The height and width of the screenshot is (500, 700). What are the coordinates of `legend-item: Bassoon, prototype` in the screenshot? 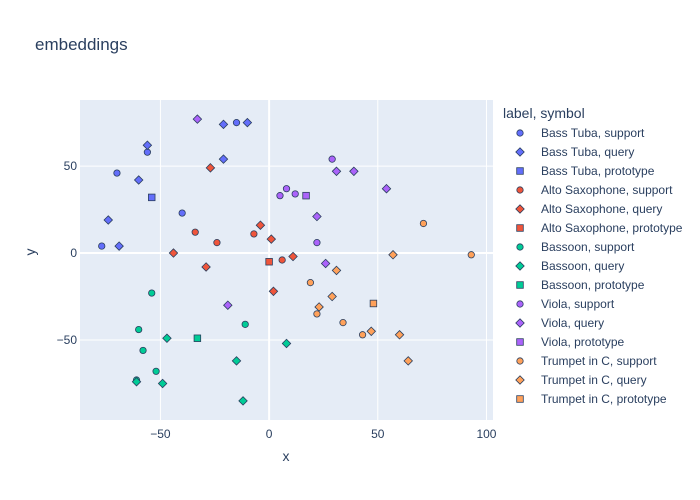 It's located at (580, 285).